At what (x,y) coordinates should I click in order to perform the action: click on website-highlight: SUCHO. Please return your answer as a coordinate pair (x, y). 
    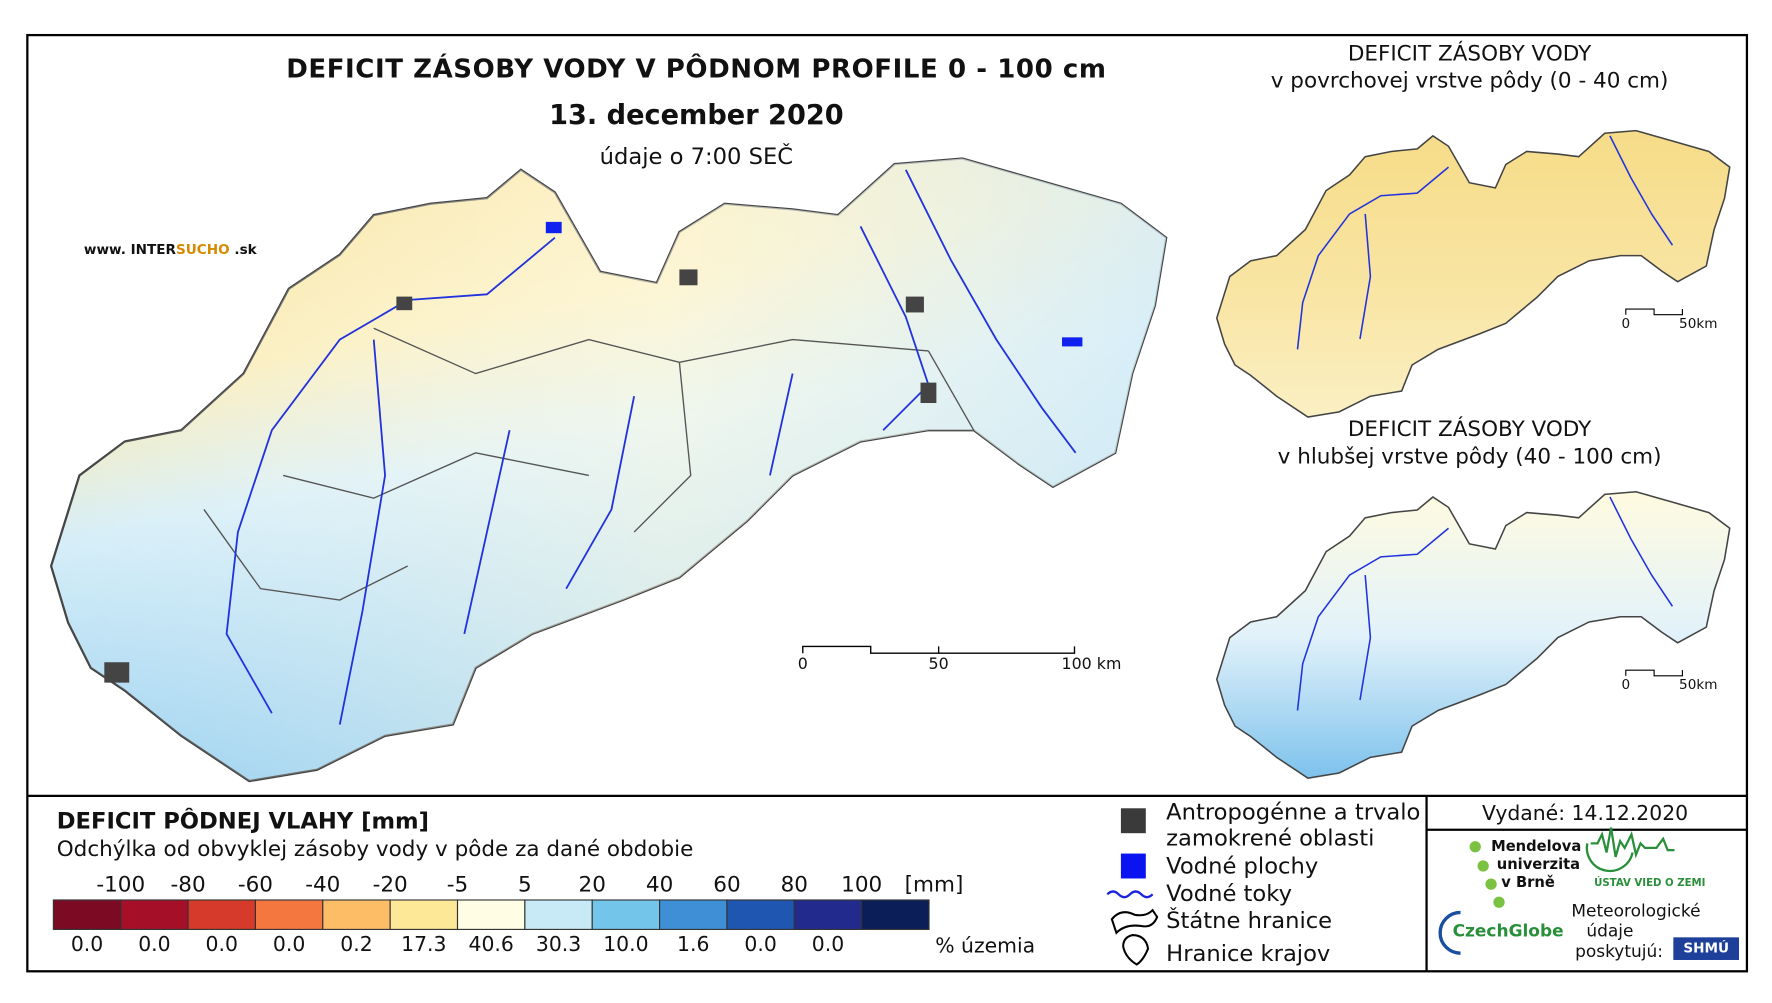
    Looking at the image, I should click on (203, 250).